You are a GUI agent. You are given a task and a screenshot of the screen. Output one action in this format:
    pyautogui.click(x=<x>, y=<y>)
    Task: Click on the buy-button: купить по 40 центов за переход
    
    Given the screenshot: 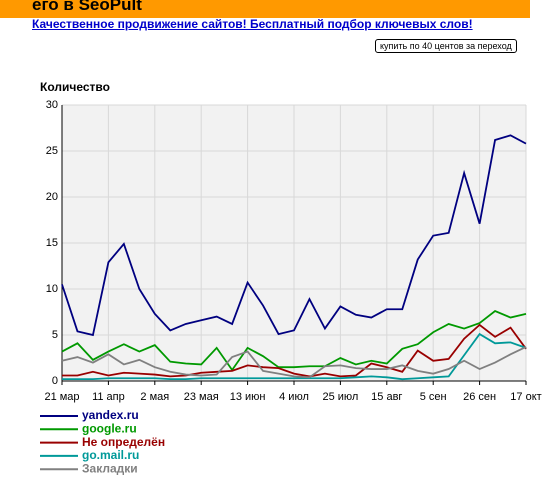 What is the action you would take?
    pyautogui.click(x=446, y=46)
    